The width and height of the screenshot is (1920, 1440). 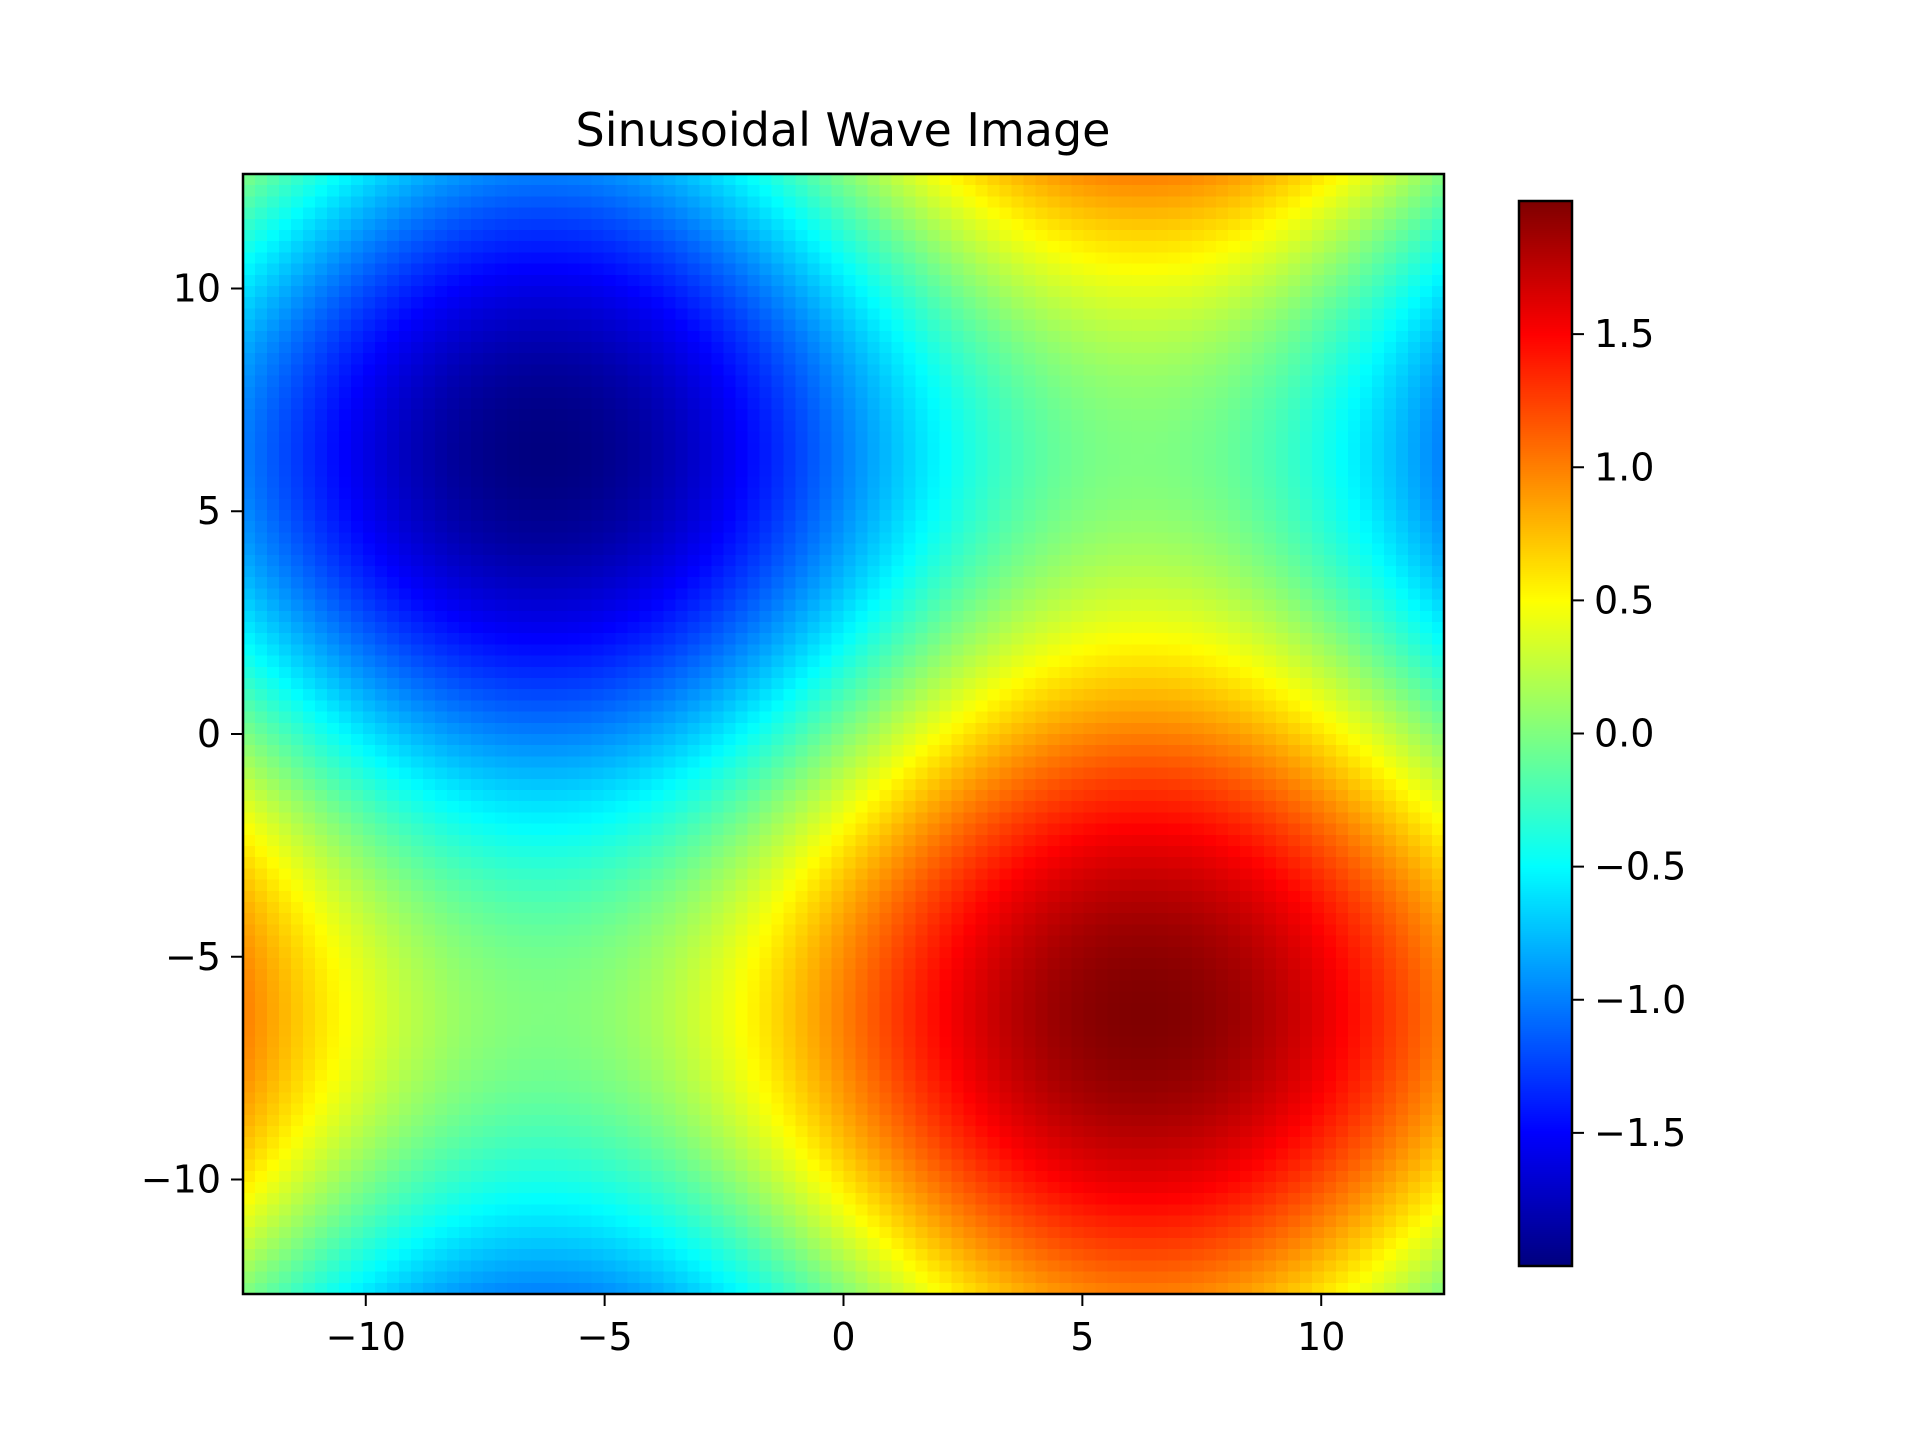 I want to click on y-tick-label: 5, so click(x=209, y=511).